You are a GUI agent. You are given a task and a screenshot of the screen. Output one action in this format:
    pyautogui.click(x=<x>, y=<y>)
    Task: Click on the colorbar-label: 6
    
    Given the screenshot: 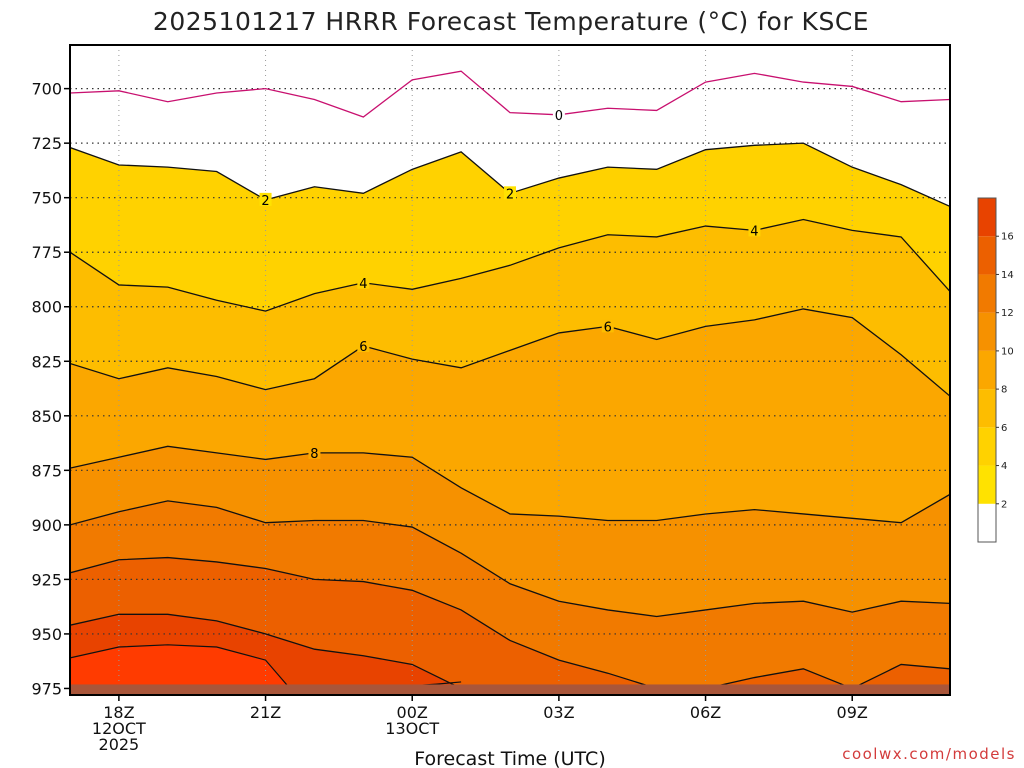 What is the action you would take?
    pyautogui.click(x=1004, y=428)
    